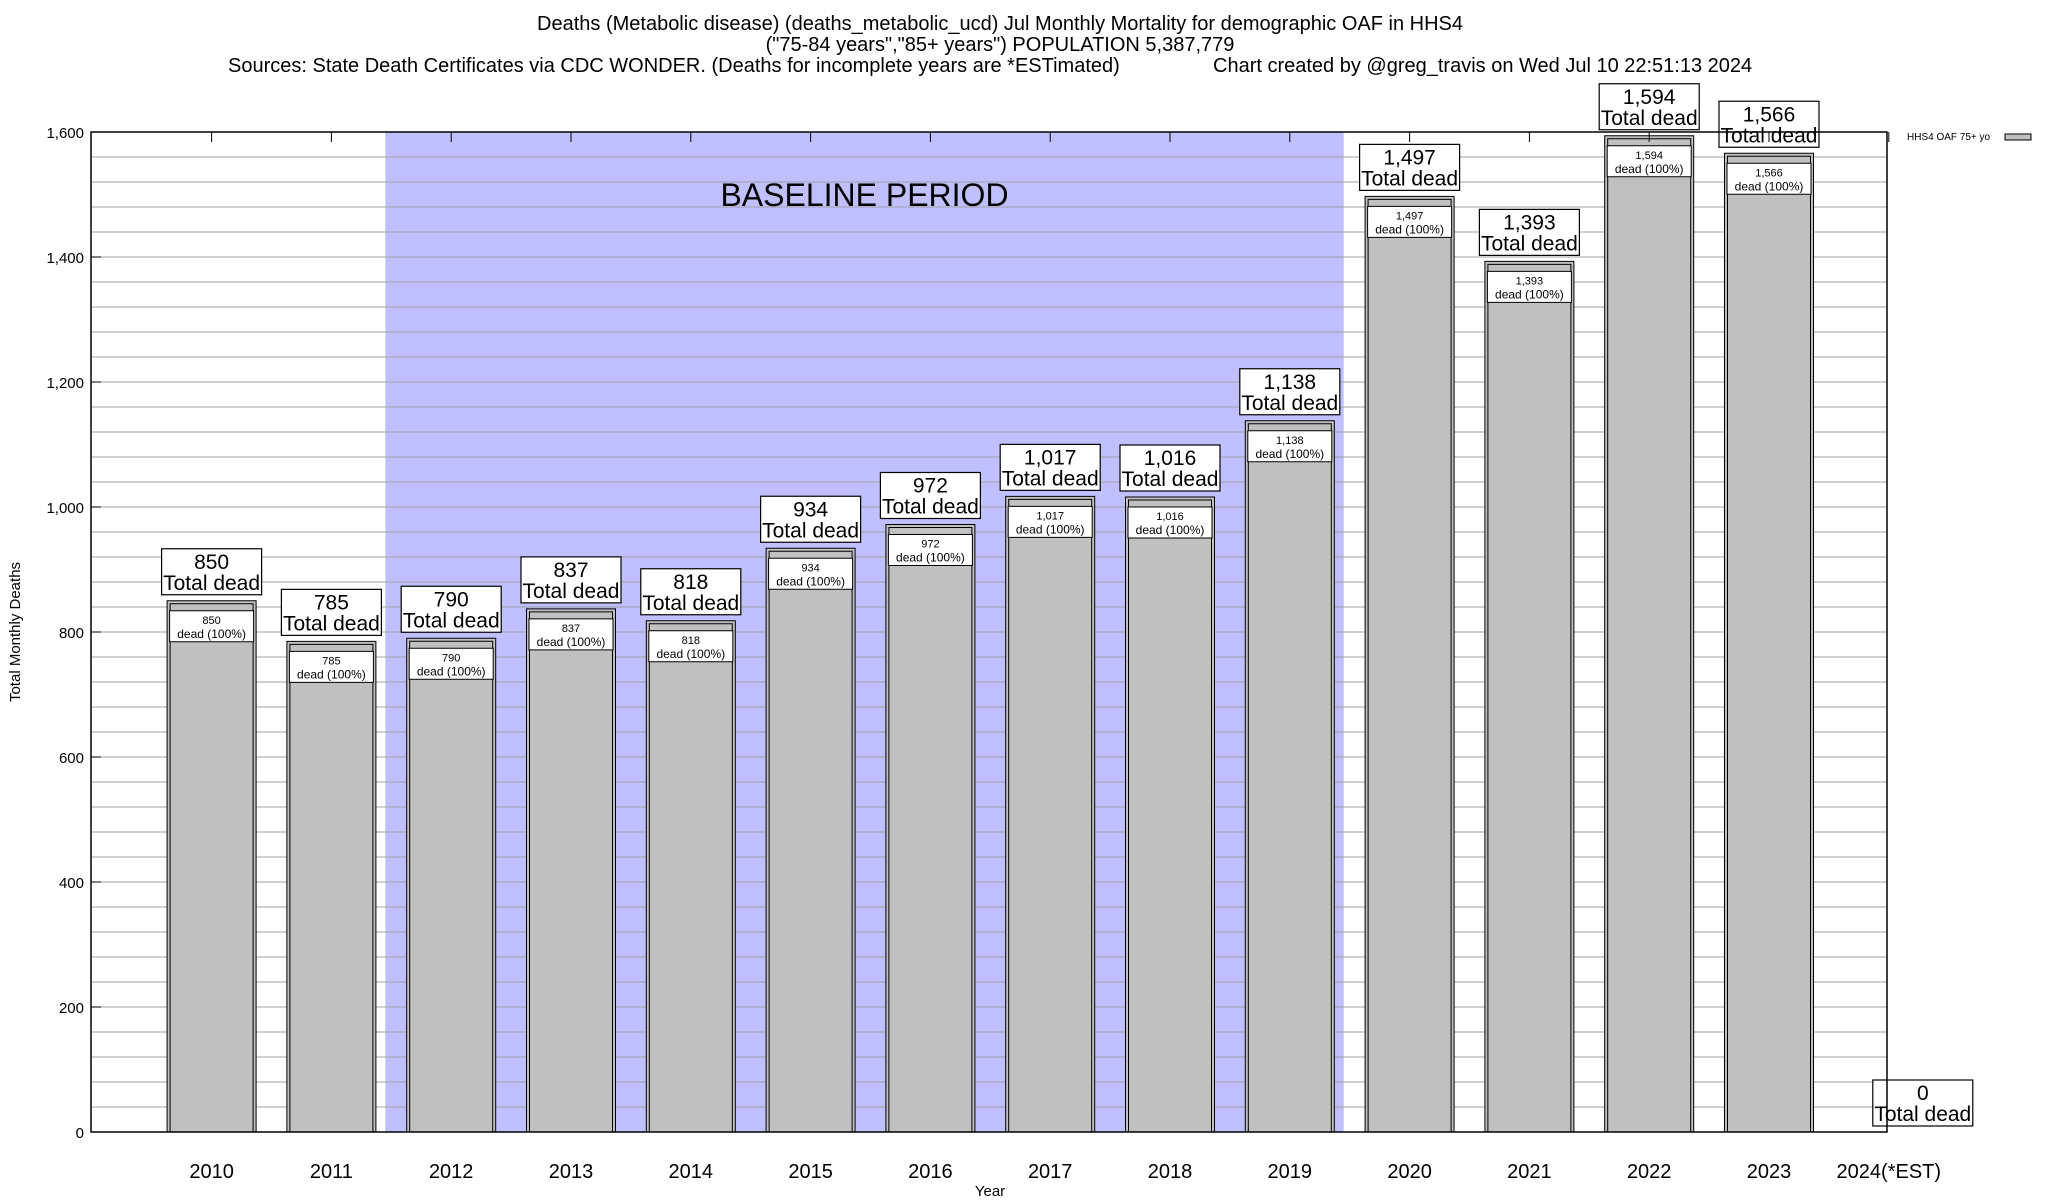 The height and width of the screenshot is (1200, 2048). Describe the element at coordinates (15, 632) in the screenshot. I see `y-axis-label: Total Monthly Deaths` at that location.